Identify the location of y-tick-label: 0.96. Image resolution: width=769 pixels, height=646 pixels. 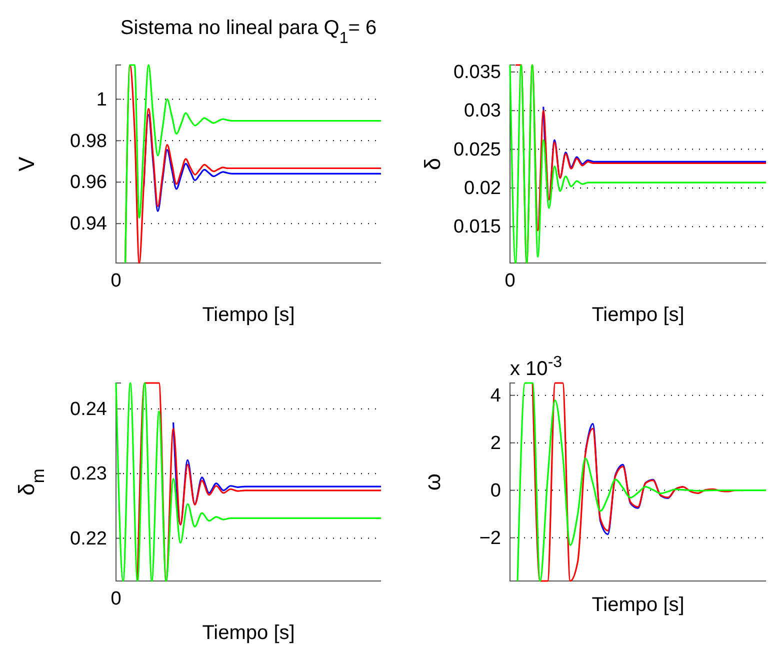
(88, 183).